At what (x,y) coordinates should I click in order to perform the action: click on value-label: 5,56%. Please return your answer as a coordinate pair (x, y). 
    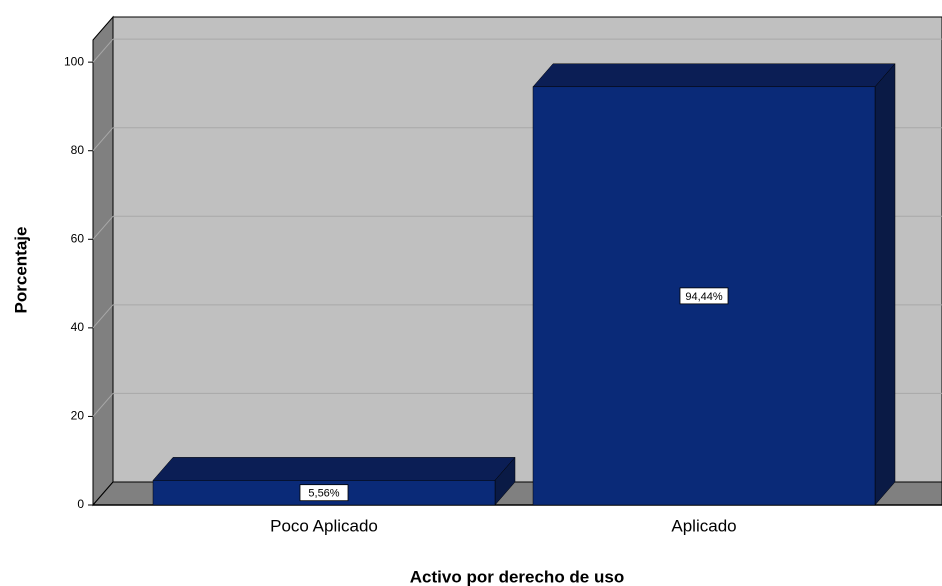
    Looking at the image, I should click on (323, 494).